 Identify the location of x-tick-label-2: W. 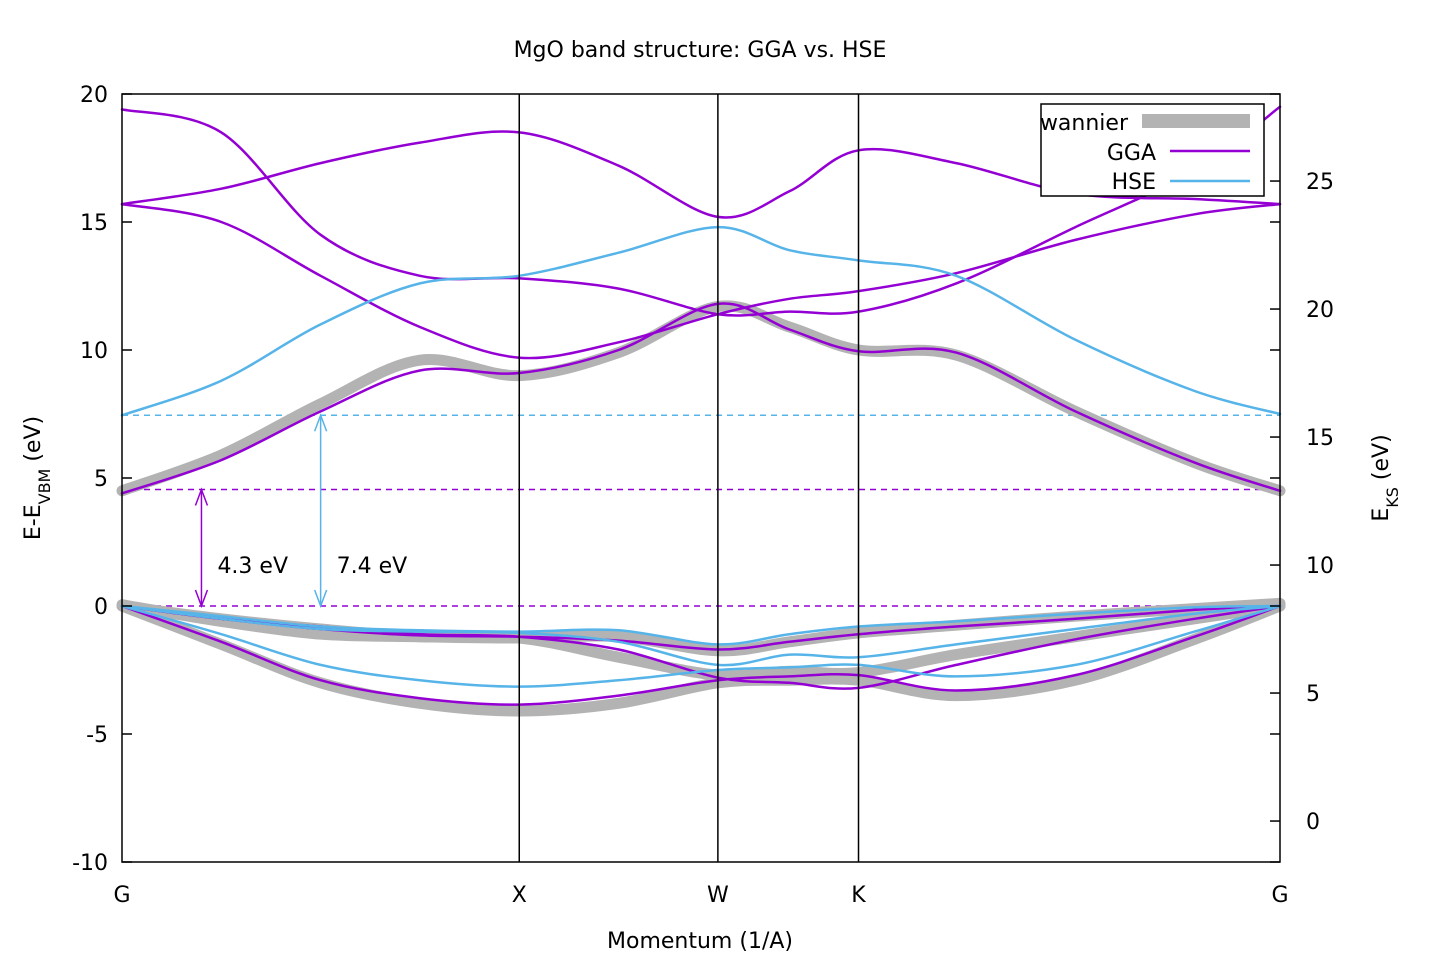
(718, 895).